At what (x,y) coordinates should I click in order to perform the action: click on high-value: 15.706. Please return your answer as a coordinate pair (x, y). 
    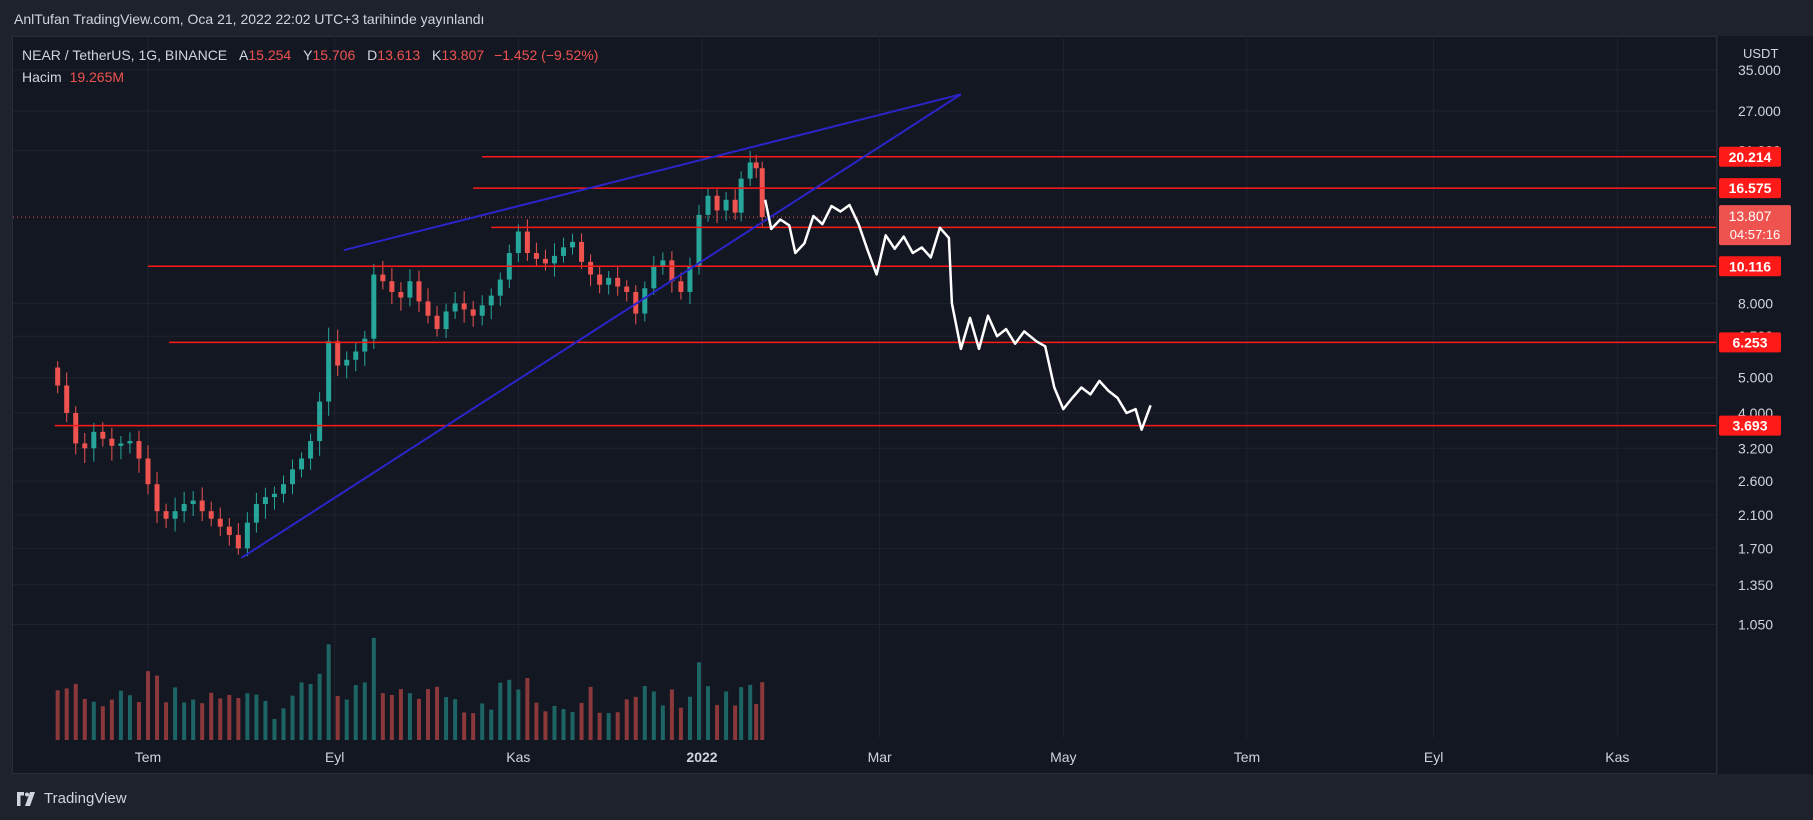
    Looking at the image, I should click on (334, 55).